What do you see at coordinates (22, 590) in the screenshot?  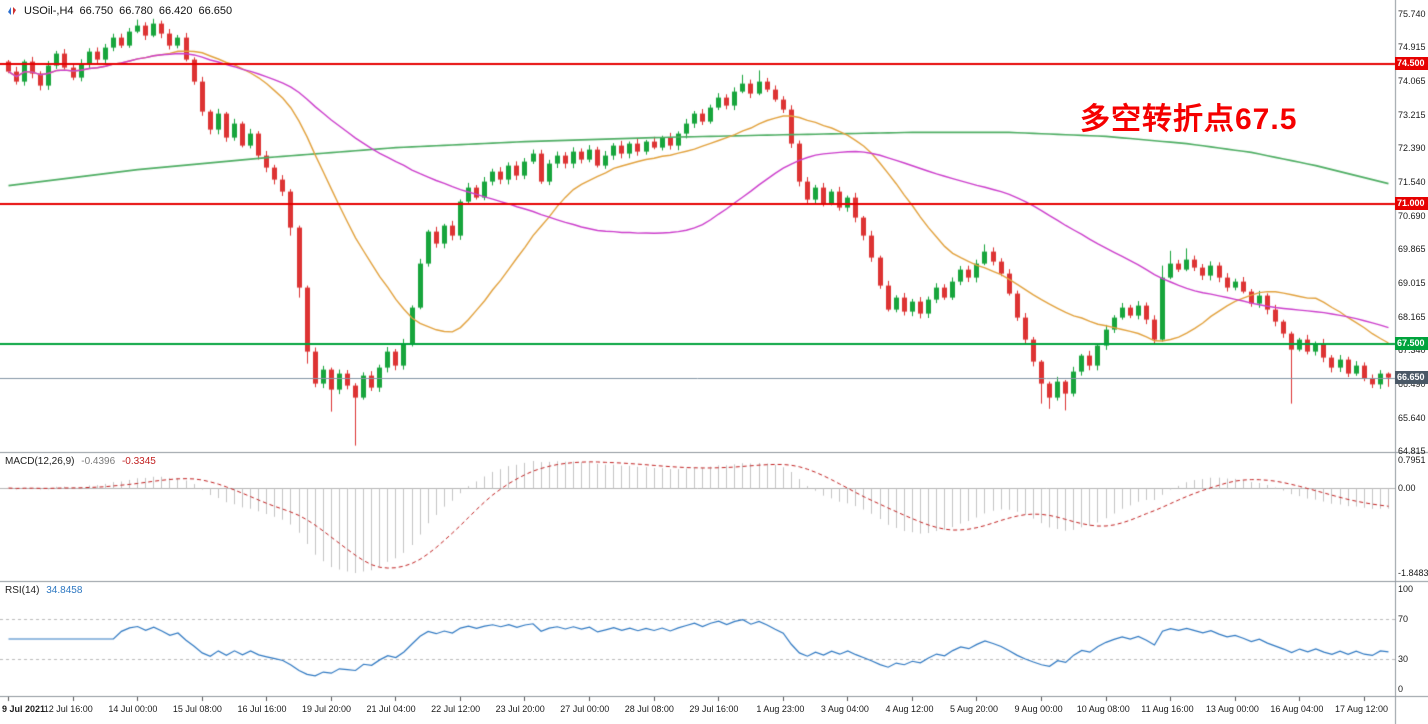 I see `rsi-name: RSI(14)` at bounding box center [22, 590].